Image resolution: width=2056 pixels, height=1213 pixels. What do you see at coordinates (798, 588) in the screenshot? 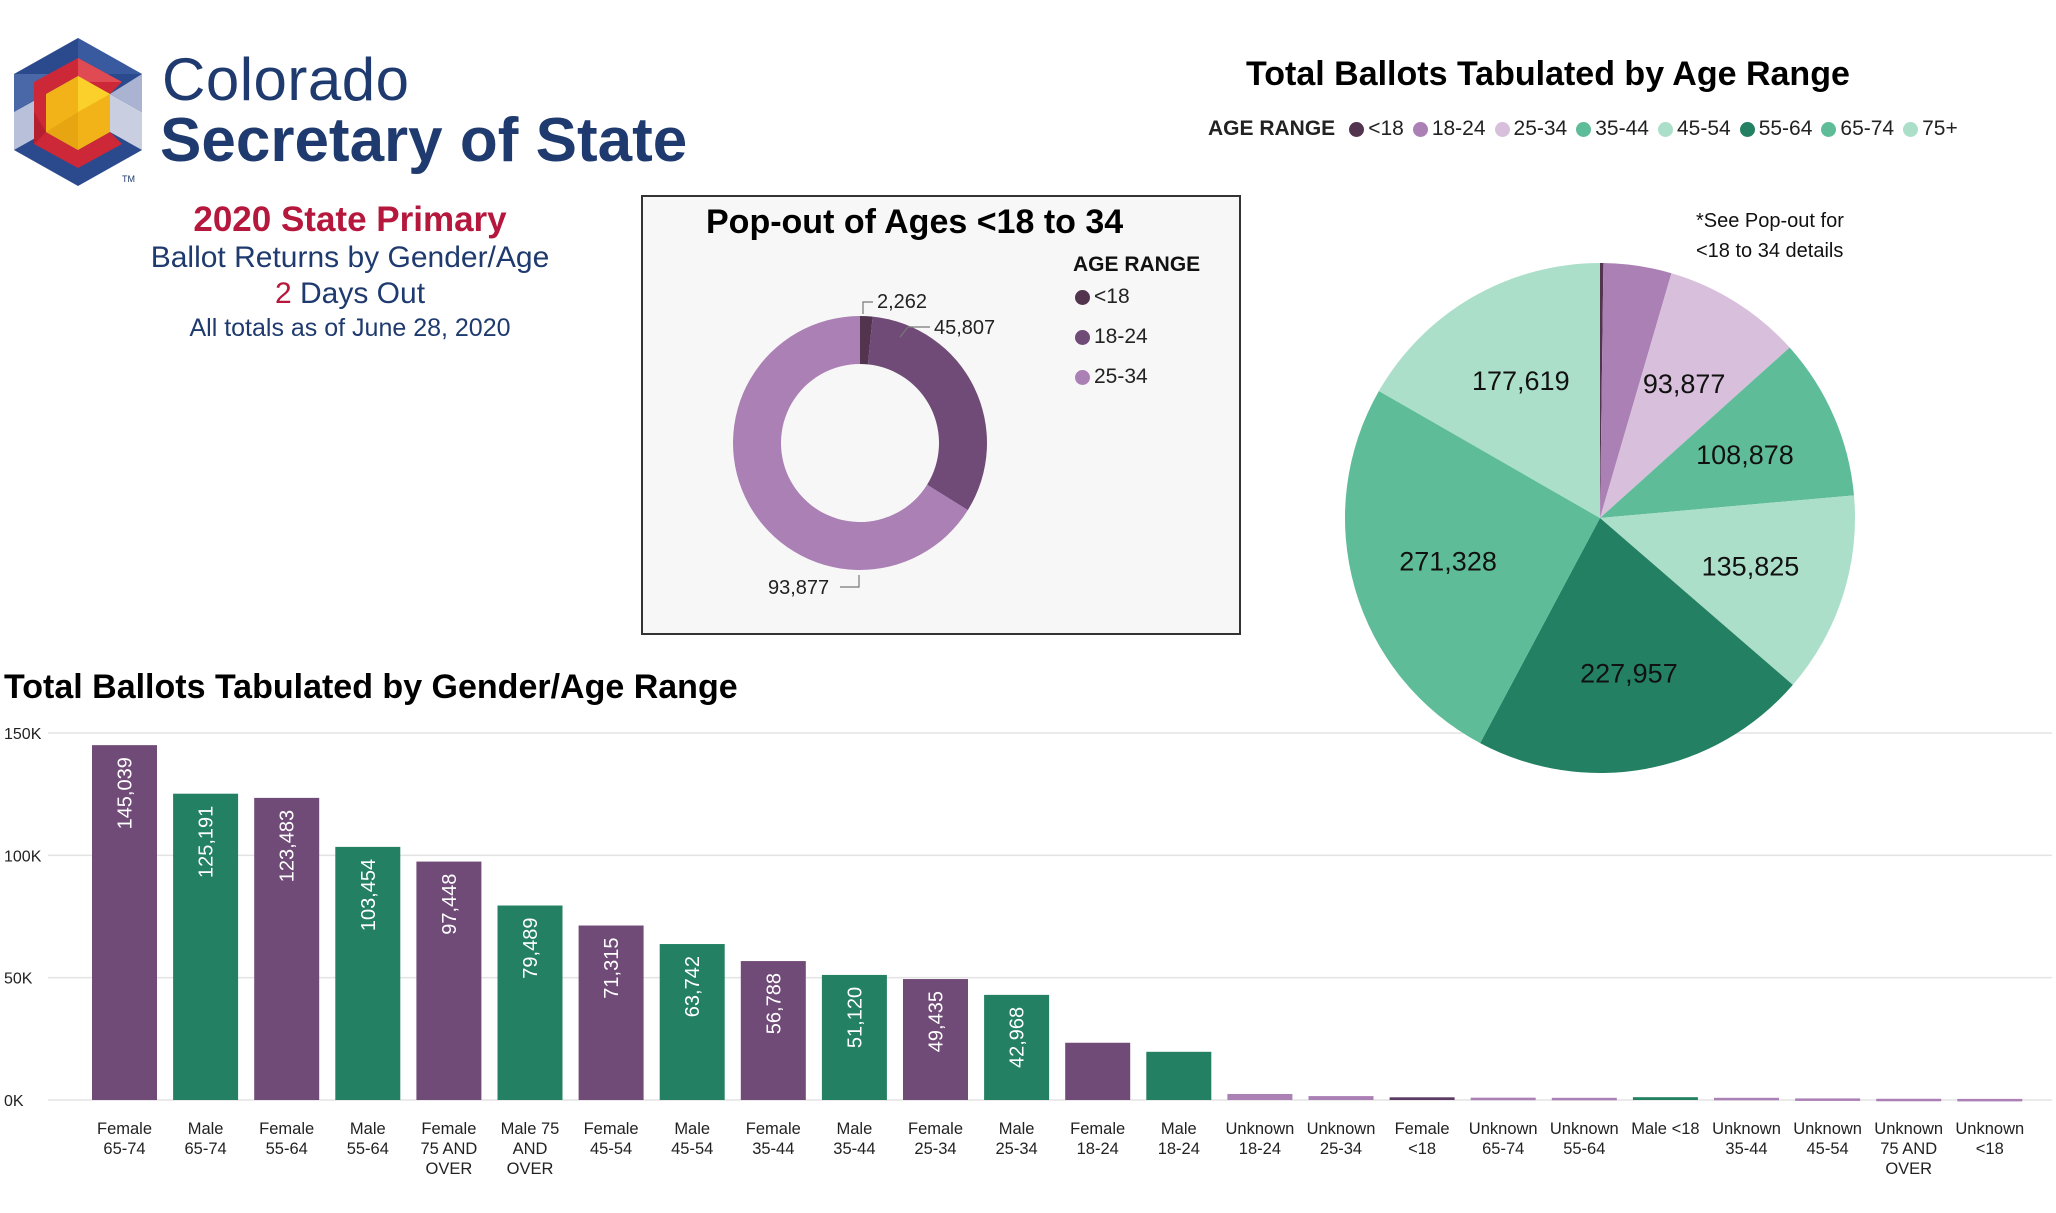
I see `donut-label: 93,877` at bounding box center [798, 588].